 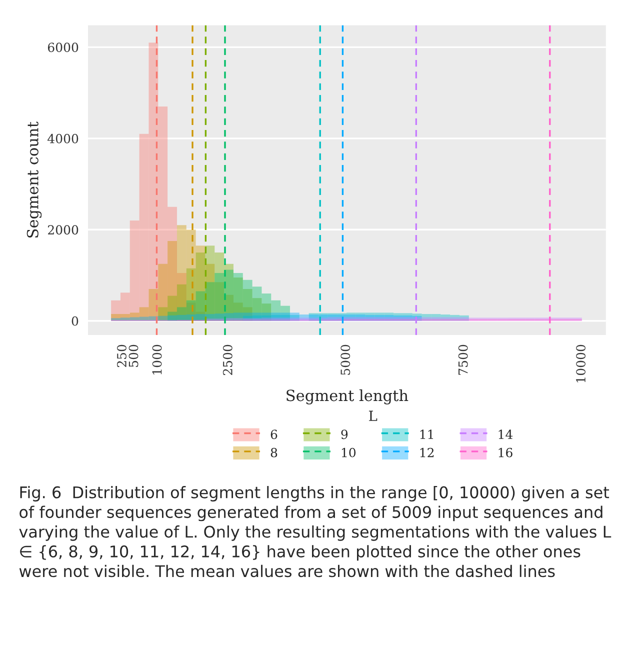 I want to click on x-tick-label: 10000, so click(x=581, y=363).